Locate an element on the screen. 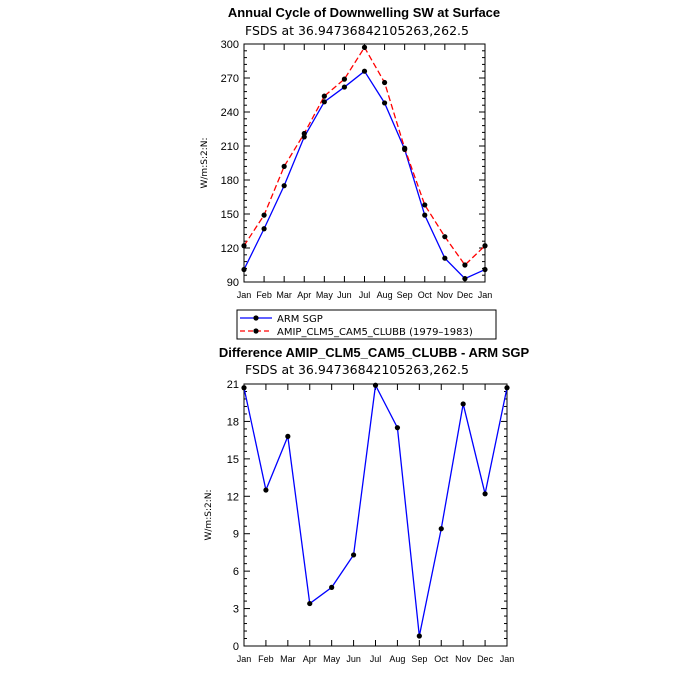 Image resolution: width=691 pixels, height=691 pixels. y-tick-label: 150 is located at coordinates (230, 215).